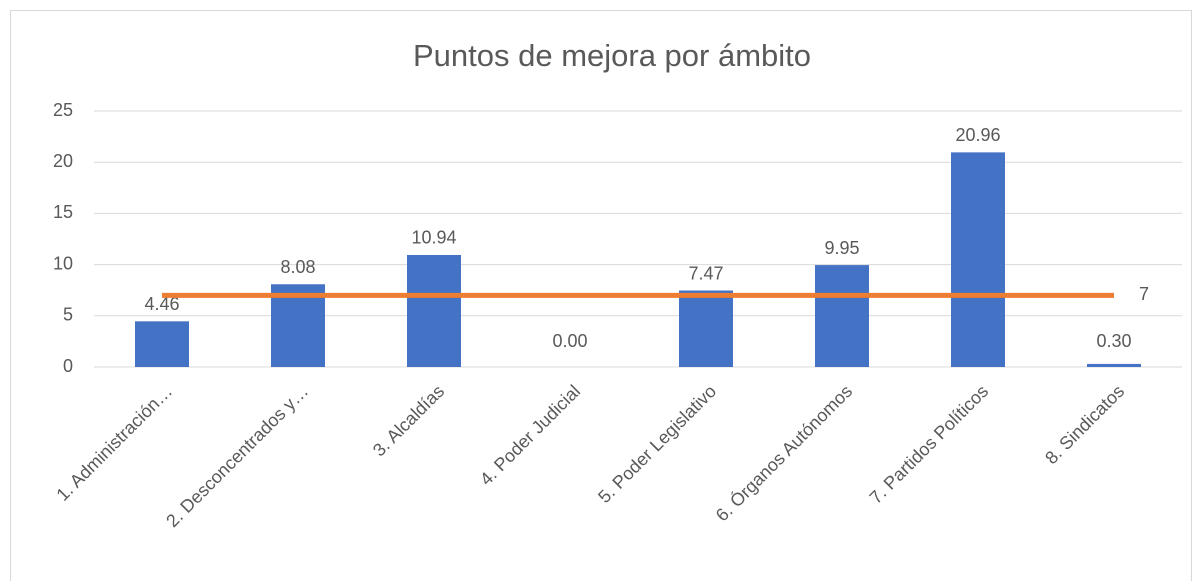 The width and height of the screenshot is (1201, 581). What do you see at coordinates (297, 267) in the screenshot?
I see `data-label: 8.08` at bounding box center [297, 267].